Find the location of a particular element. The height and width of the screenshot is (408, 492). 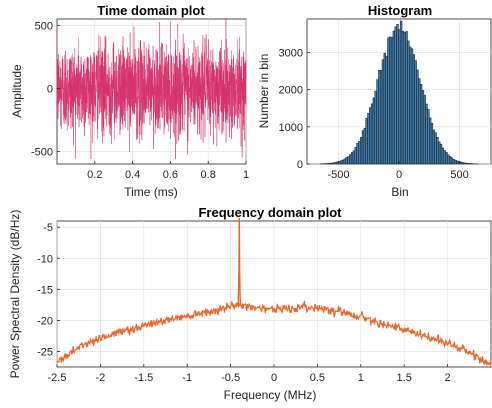

frequency-domain-ylabel: Power Spectral Density (dB/Hz) is located at coordinates (15, 294).